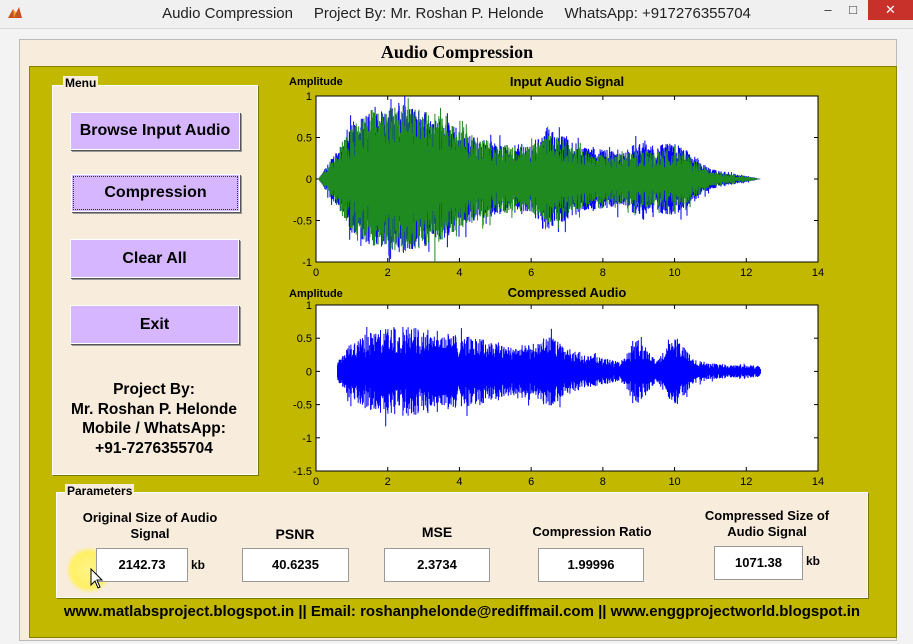 The image size is (913, 644). Describe the element at coordinates (295, 565) in the screenshot. I see `psnr-field: 40.6235` at that location.